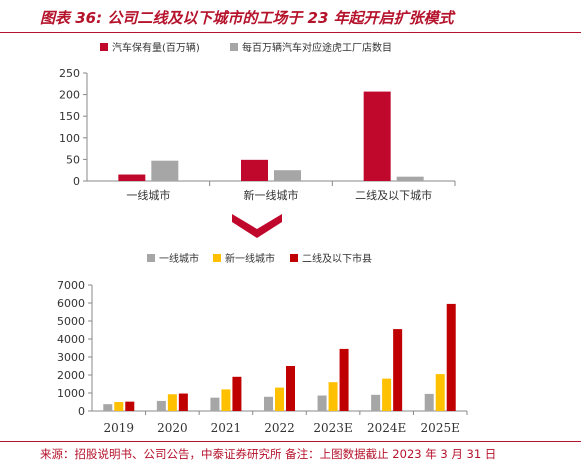 The height and width of the screenshot is (474, 581). Describe the element at coordinates (247, 18) in the screenshot. I see `figure-title: 图表 36: 公司二线及以下城市的工场于 23 年起开启扩张模式` at that location.